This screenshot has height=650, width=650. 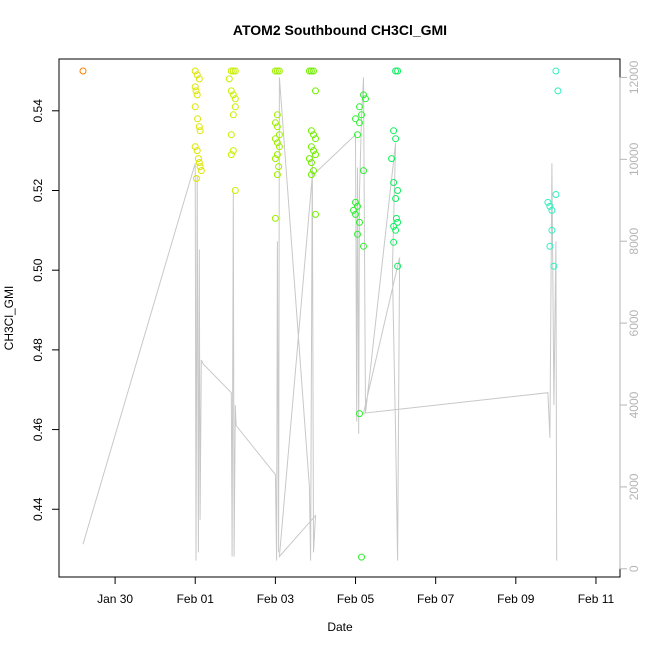 I want to click on y-tick-label: 0.50, so click(x=38, y=270).